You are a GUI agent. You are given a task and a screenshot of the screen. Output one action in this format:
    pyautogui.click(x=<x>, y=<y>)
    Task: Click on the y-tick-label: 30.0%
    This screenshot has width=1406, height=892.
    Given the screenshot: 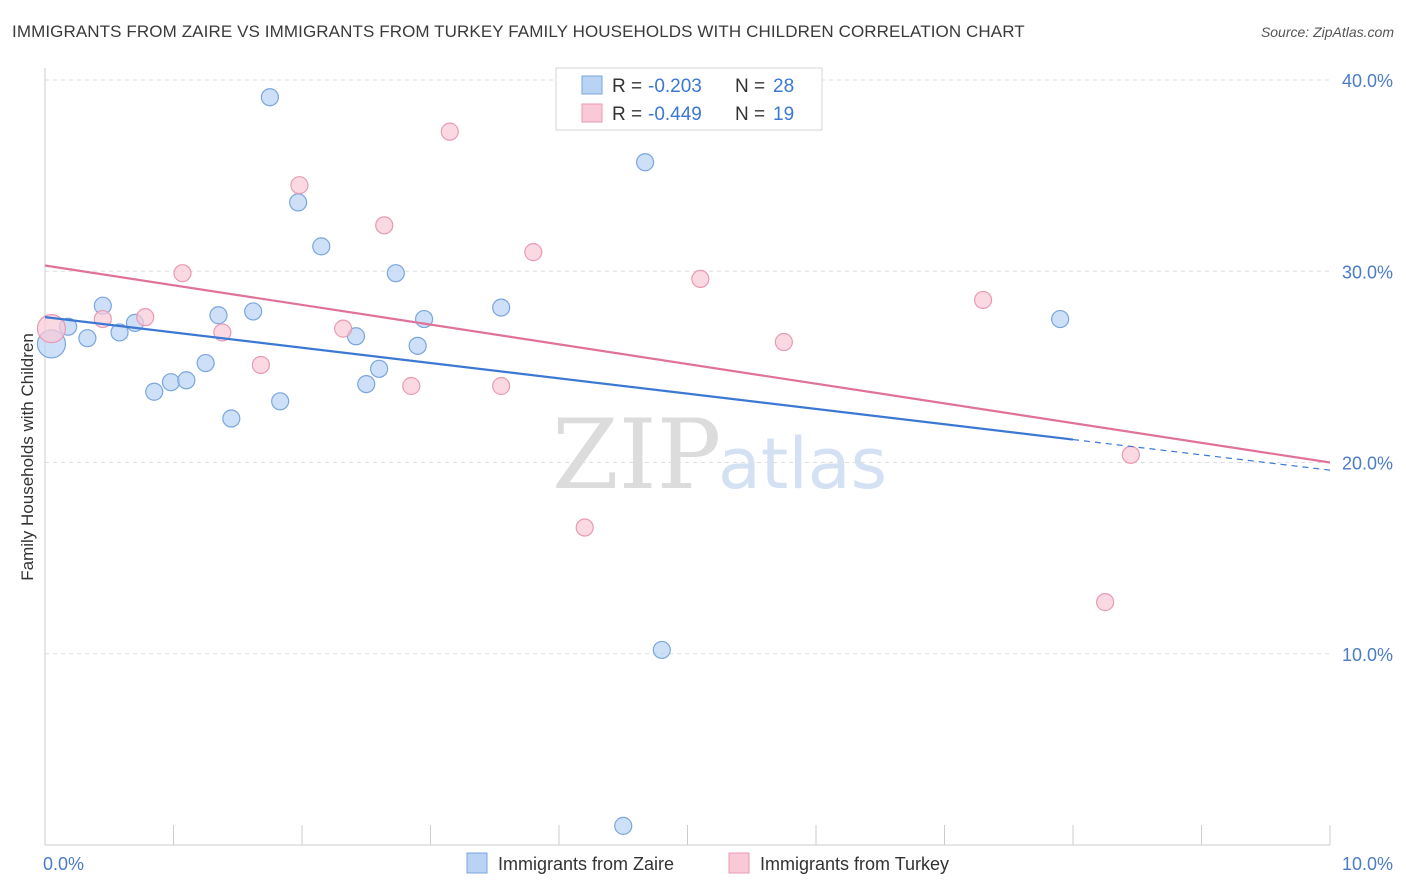 What is the action you would take?
    pyautogui.click(x=1367, y=272)
    